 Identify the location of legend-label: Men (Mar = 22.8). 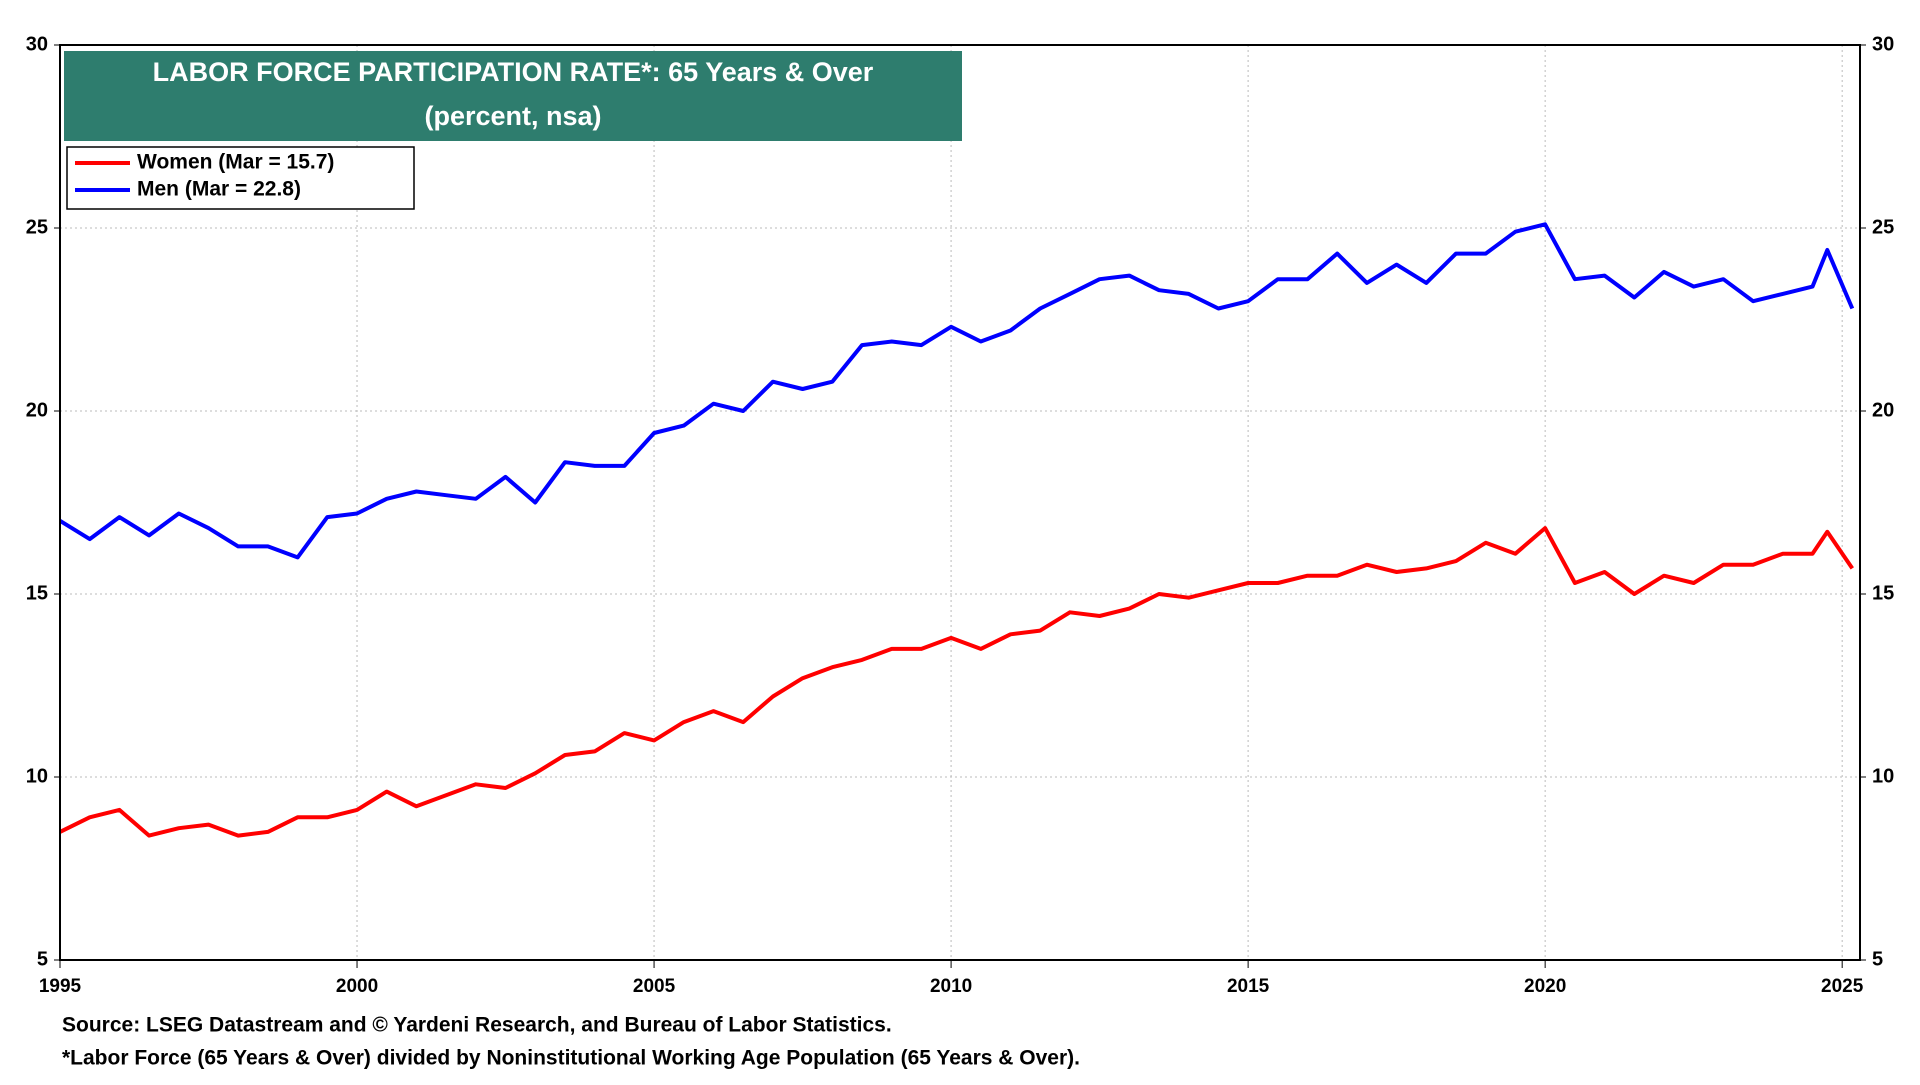
(219, 189).